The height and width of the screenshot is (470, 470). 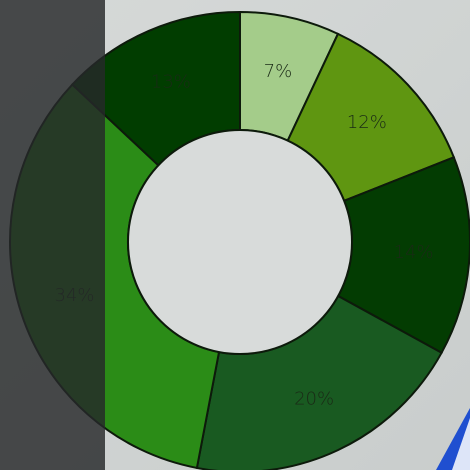 What do you see at coordinates (453, 439) in the screenshot?
I see `blue-corner-accent` at bounding box center [453, 439].